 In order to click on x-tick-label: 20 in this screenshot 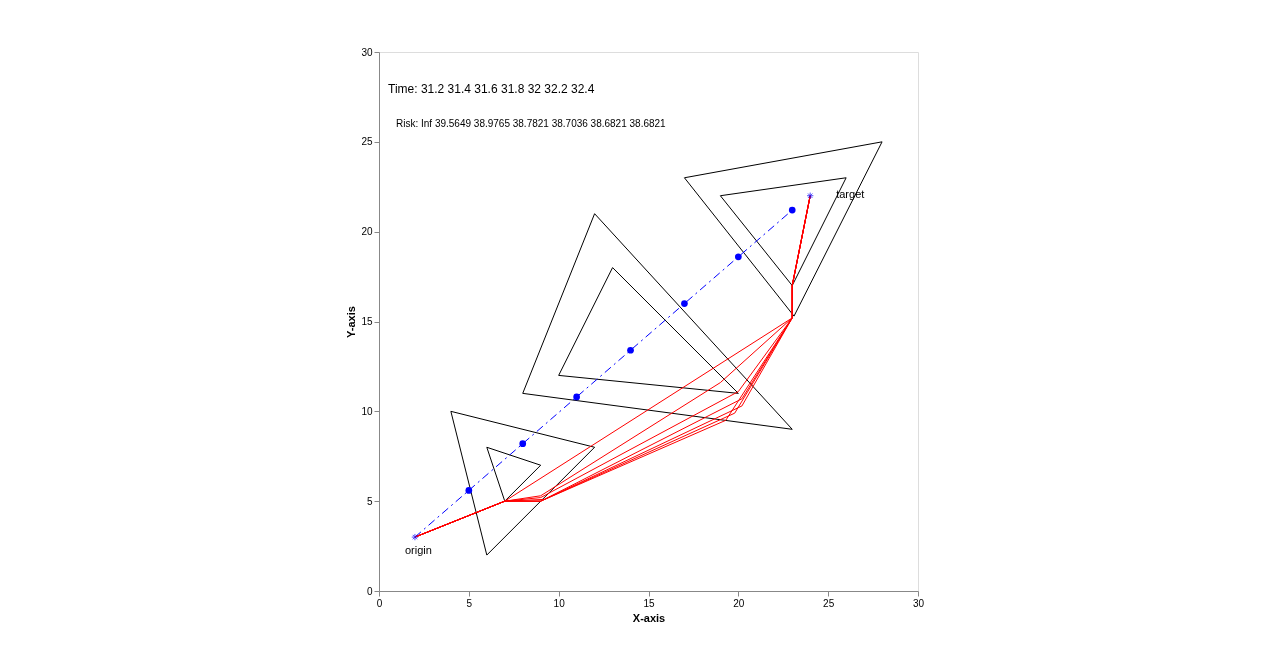, I will do `click(739, 603)`.